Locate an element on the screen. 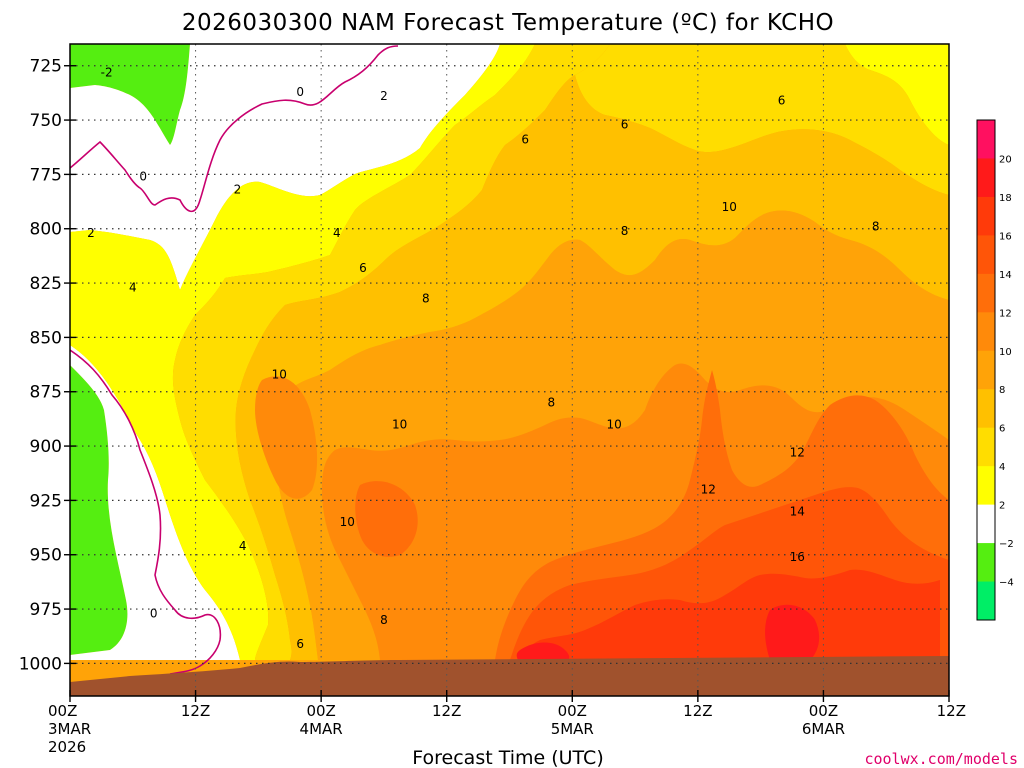 This screenshot has height=768, width=1024. colorbar: 20 18 16 14 12 10 8 6 4 2 −2 −4 is located at coordinates (995, 370).